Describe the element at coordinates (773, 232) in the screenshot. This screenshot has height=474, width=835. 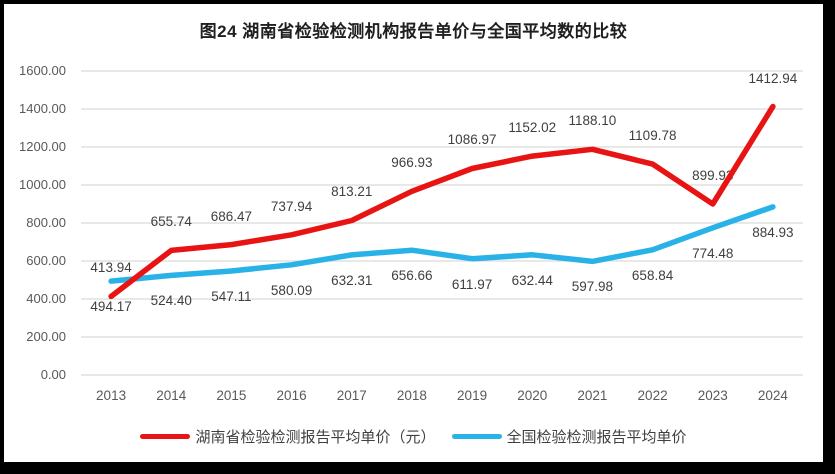
I see `data-label: 884.93` at that location.